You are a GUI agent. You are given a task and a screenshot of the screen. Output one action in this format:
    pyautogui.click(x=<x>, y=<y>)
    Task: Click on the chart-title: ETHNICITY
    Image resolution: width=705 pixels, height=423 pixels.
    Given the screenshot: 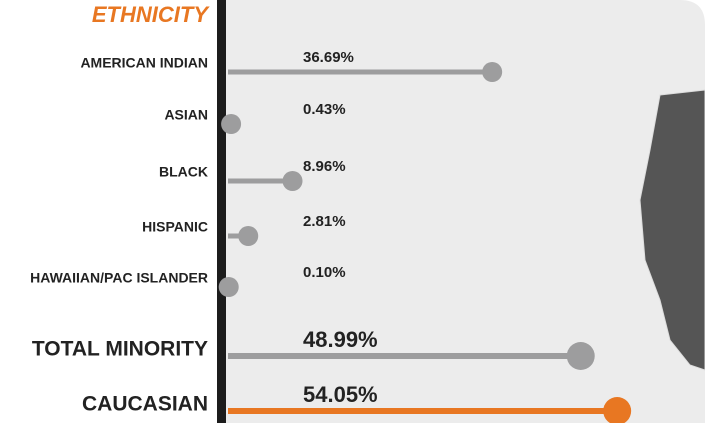 What is the action you would take?
    pyautogui.click(x=151, y=14)
    